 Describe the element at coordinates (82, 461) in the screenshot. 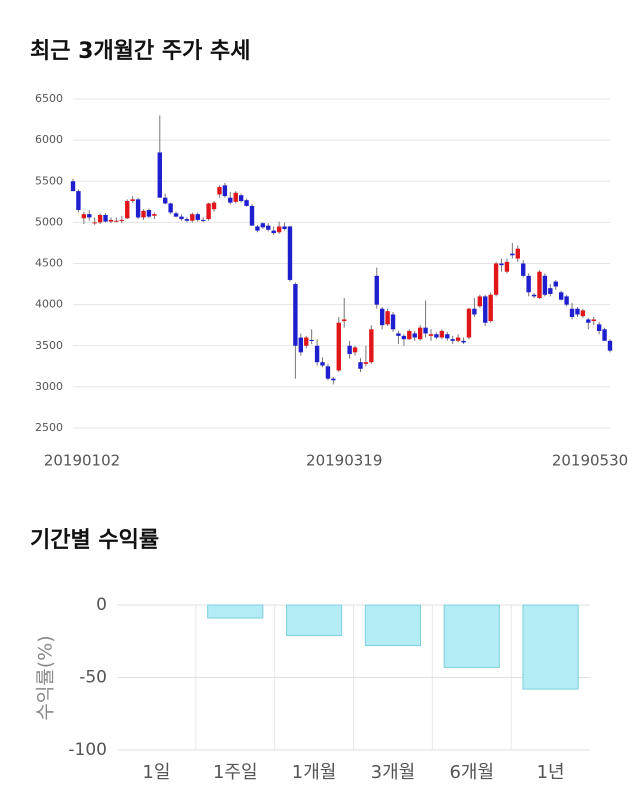

I see `x-tick-label: 20190102` at that location.